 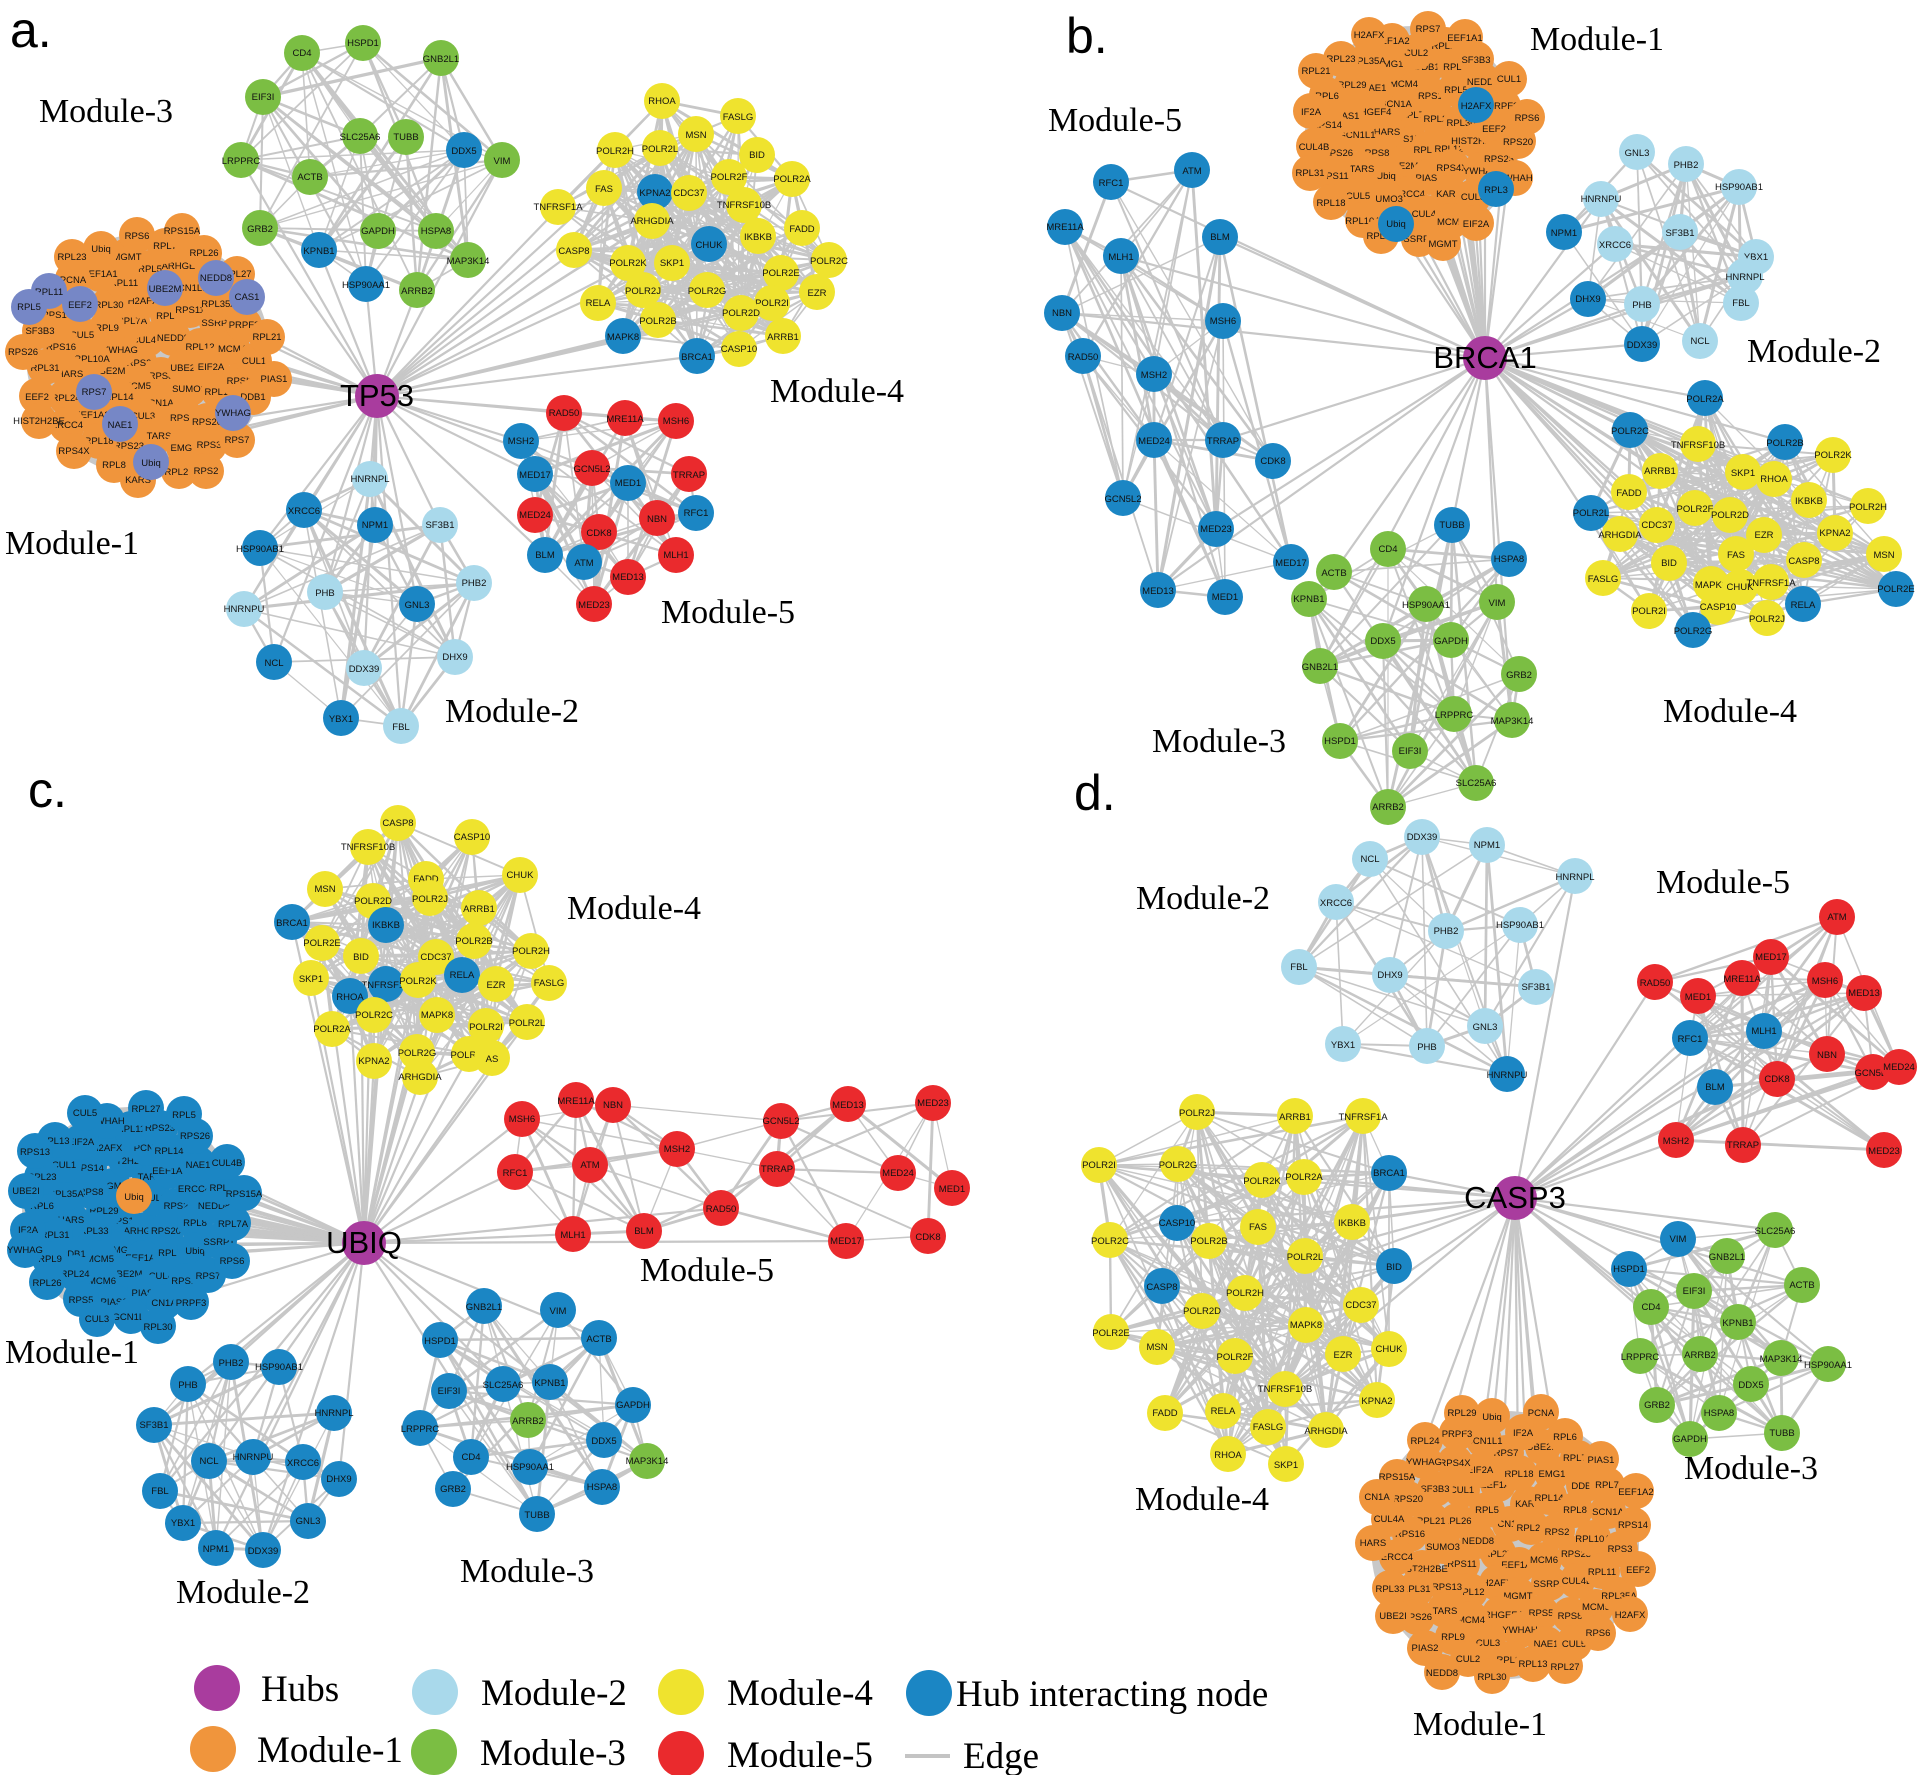 What do you see at coordinates (46, 1283) in the screenshot?
I see `svg-text: RPL26` at bounding box center [46, 1283].